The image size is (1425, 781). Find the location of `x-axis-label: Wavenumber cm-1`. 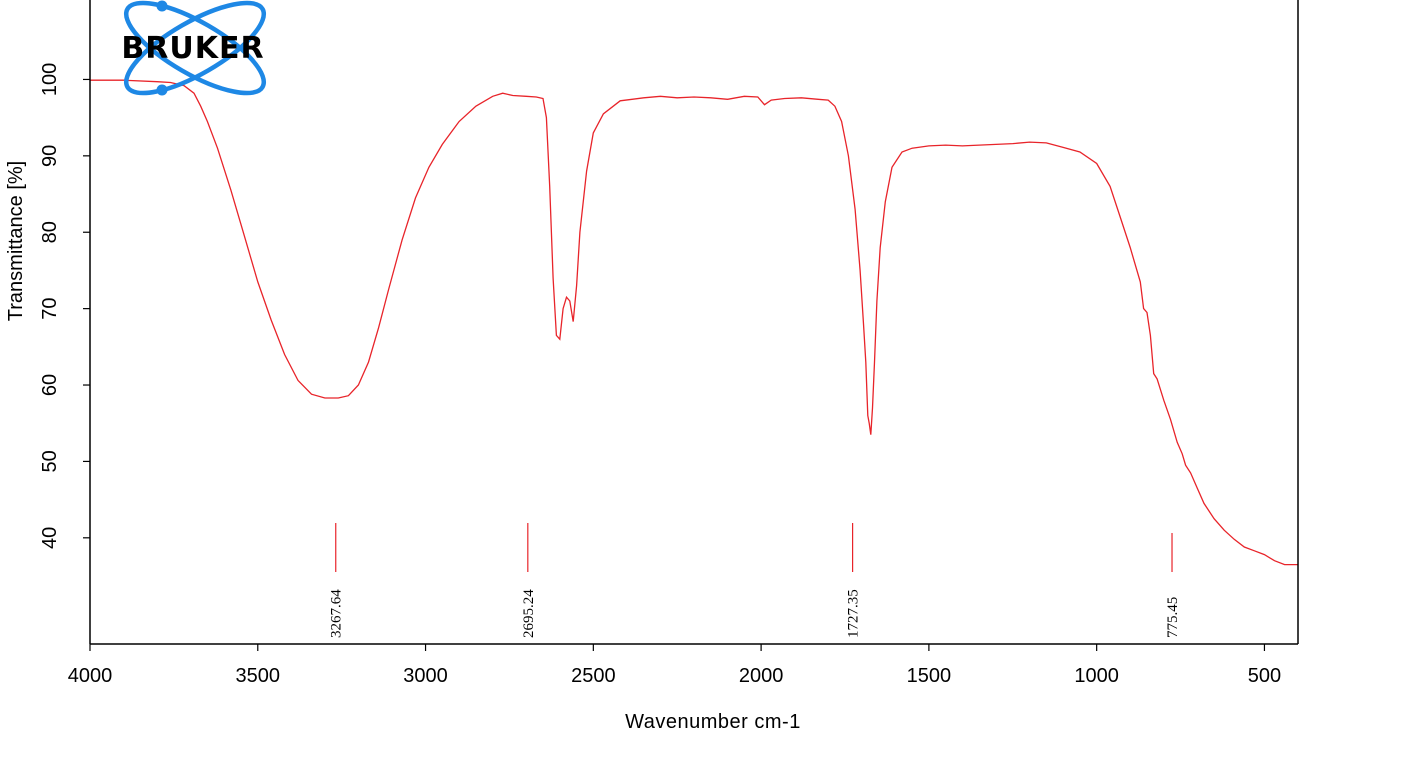

x-axis-label: Wavenumber cm-1 is located at coordinates (713, 722).